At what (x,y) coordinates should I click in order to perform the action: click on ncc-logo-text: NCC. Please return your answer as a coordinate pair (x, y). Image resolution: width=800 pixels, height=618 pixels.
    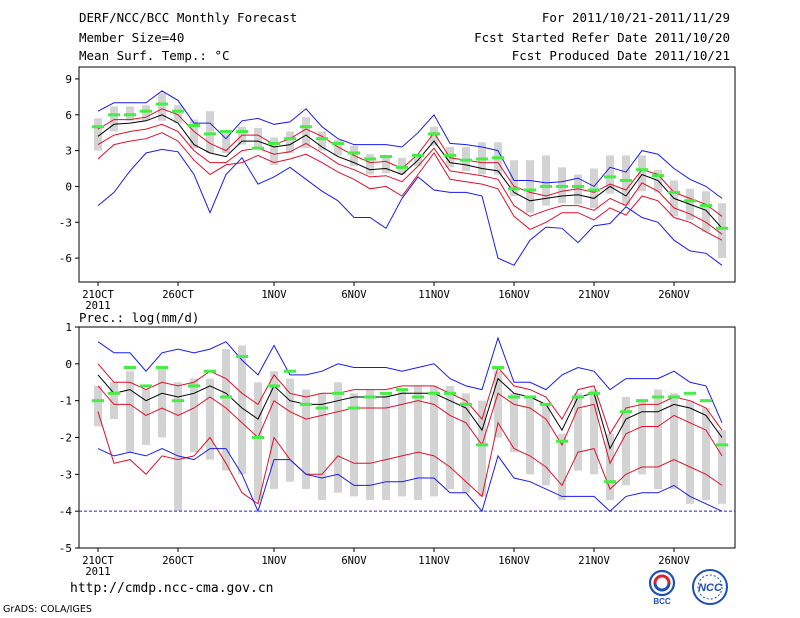
    Looking at the image, I should click on (710, 588).